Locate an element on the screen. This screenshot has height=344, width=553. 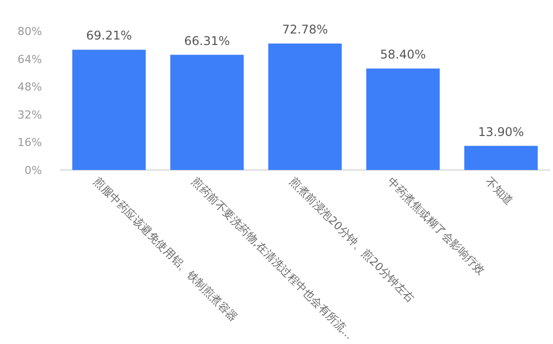
y-tick-label: 0% is located at coordinates (33, 170).